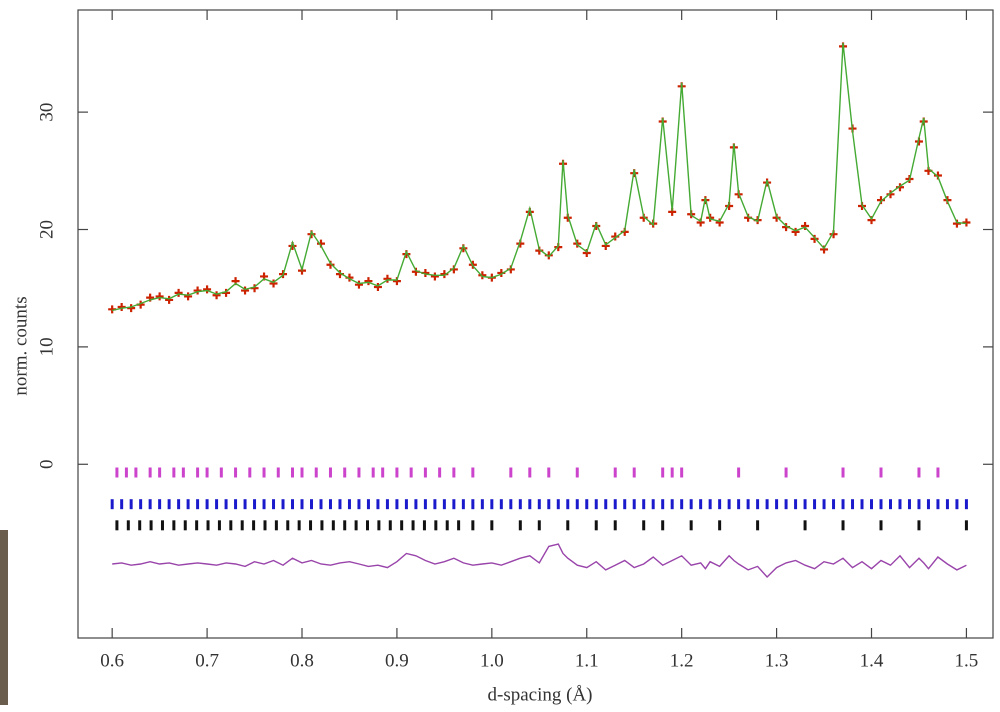 This screenshot has width=1000, height=712. Describe the element at coordinates (46, 346) in the screenshot. I see `y-tick-label: 10` at that location.